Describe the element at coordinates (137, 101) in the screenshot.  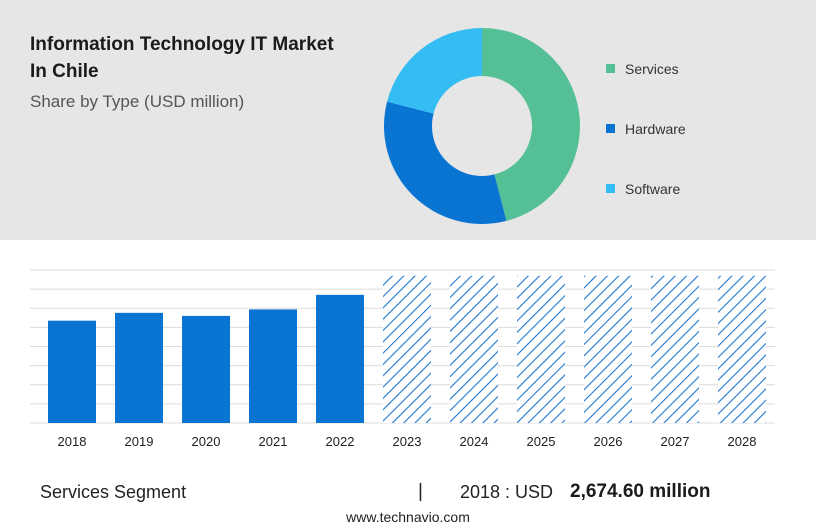
I see `chart-subtitle: Share by Type (USD million)` at that location.